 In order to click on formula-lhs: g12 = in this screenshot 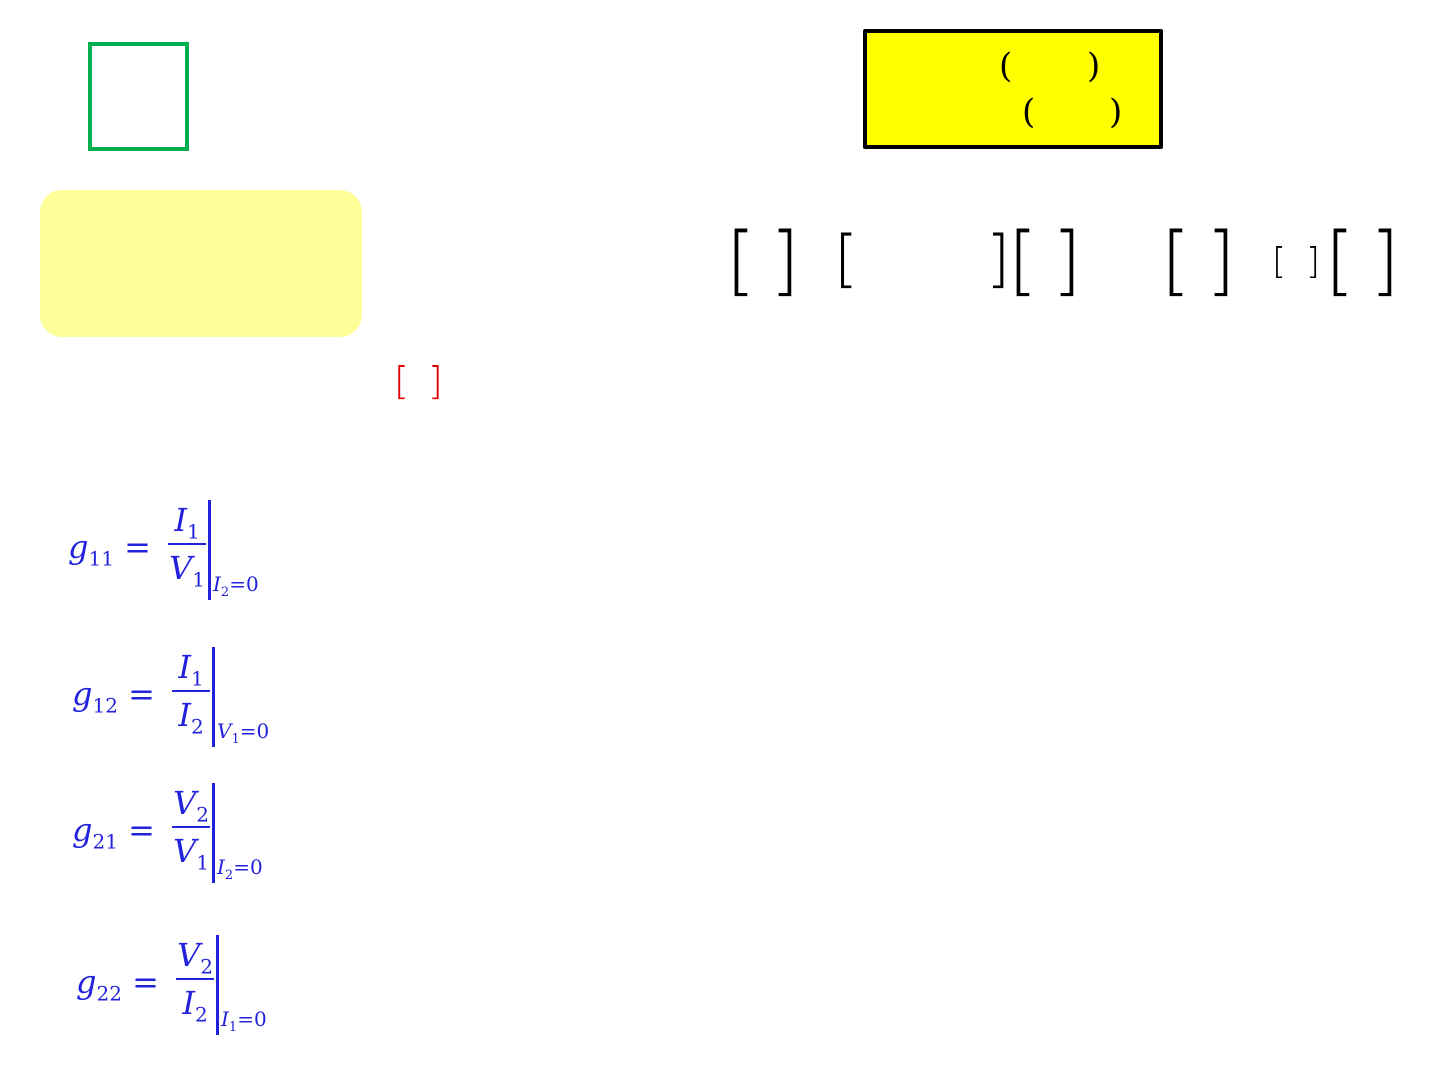, I will do `click(113, 696)`.